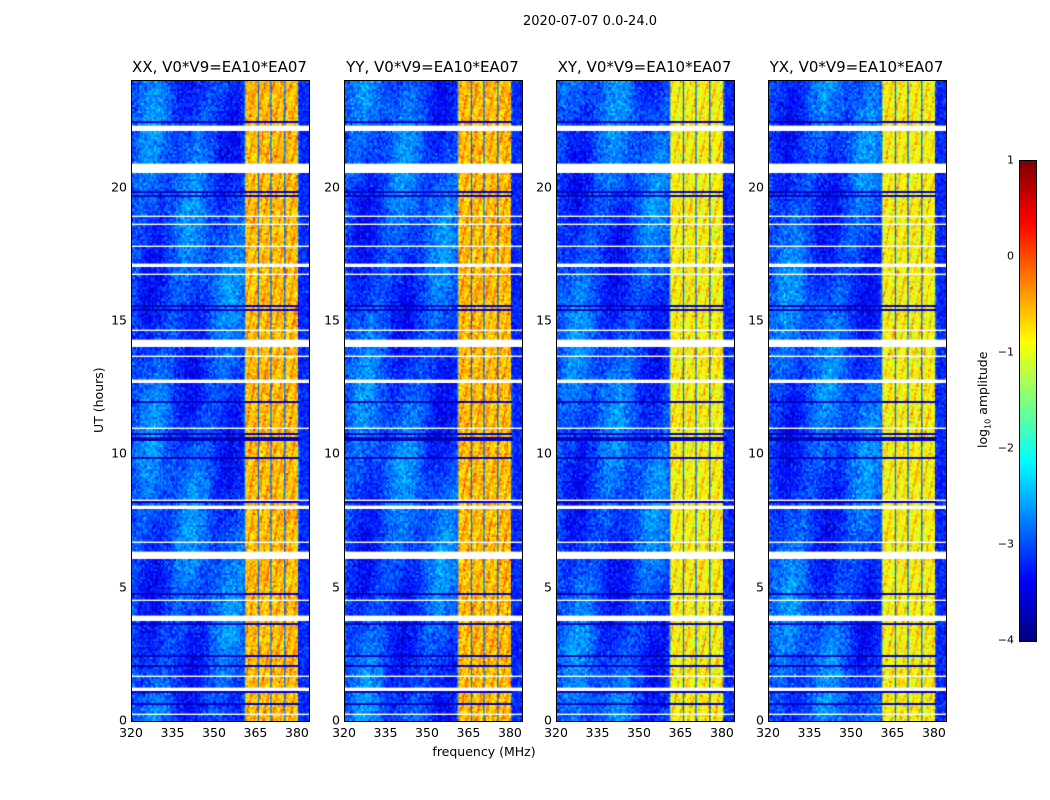  Describe the element at coordinates (484, 751) in the screenshot. I see `x-axis-label: frequency (MHz)` at that location.